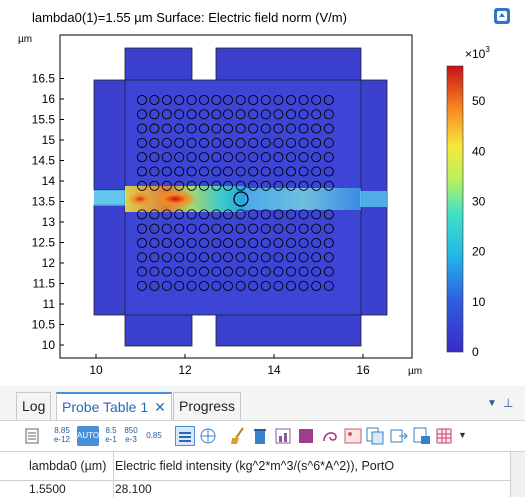 Image resolution: width=525 pixels, height=497 pixels. I want to click on pin-icon: ⊥, so click(508, 403).